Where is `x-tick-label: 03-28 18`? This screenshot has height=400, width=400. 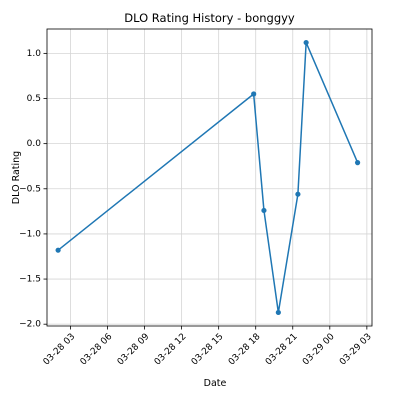 x-tick-label: 03-28 18 is located at coordinates (245, 350).